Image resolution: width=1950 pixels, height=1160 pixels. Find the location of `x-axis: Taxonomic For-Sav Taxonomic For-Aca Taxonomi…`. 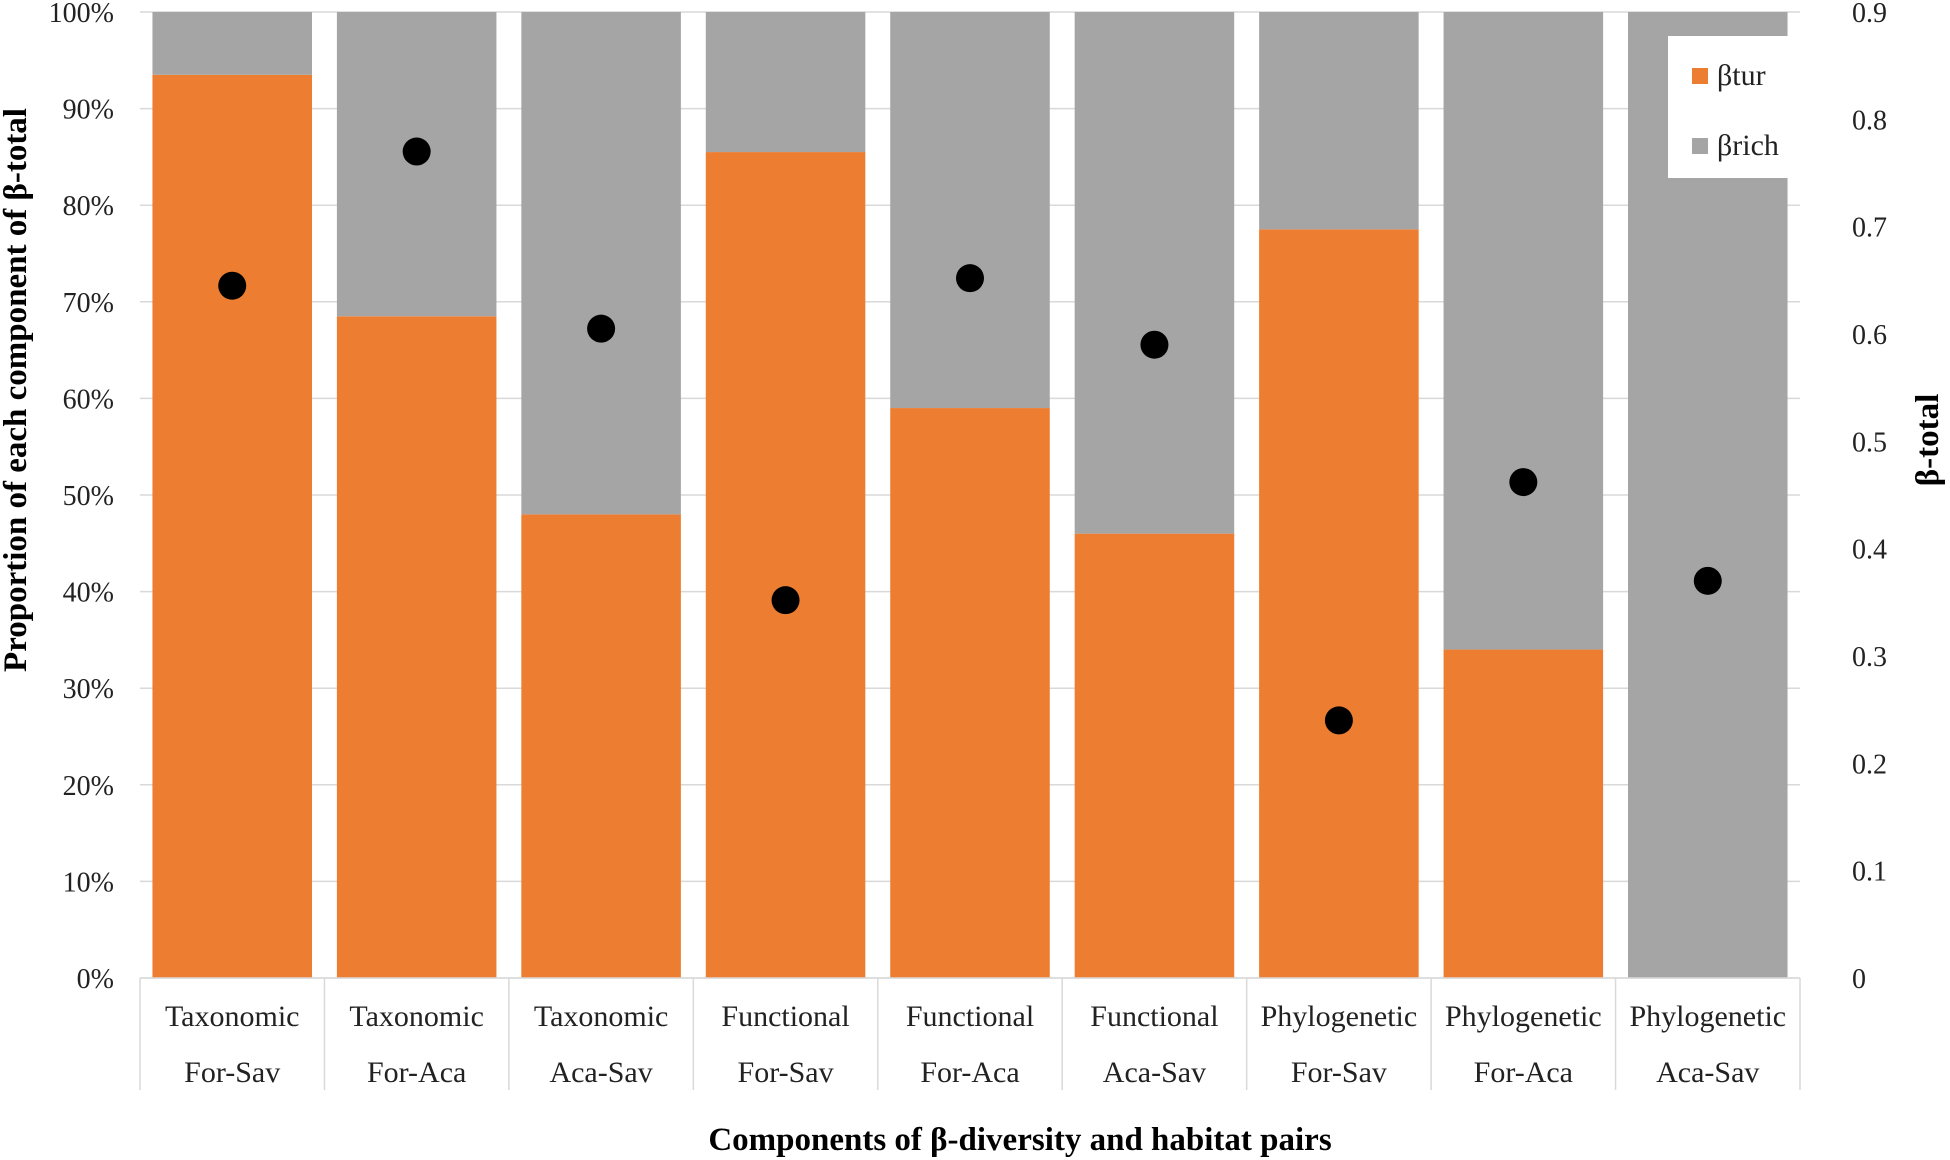

x-axis: Taxonomic For-Sav Taxonomic For-Aca Taxonomi… is located at coordinates (970, 1033).